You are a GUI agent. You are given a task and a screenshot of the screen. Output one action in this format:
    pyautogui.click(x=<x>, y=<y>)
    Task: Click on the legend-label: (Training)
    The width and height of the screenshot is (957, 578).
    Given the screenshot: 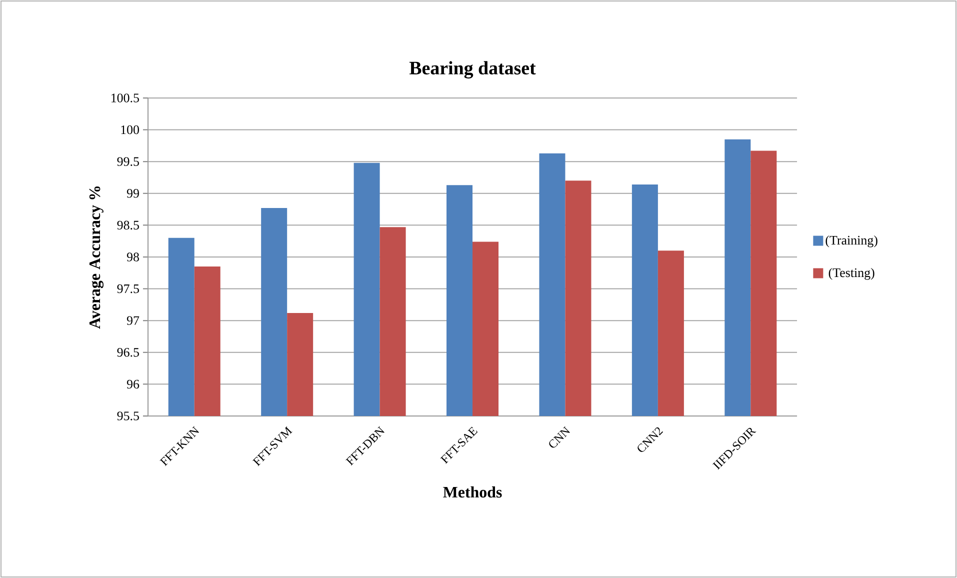 What is the action you would take?
    pyautogui.click(x=852, y=242)
    